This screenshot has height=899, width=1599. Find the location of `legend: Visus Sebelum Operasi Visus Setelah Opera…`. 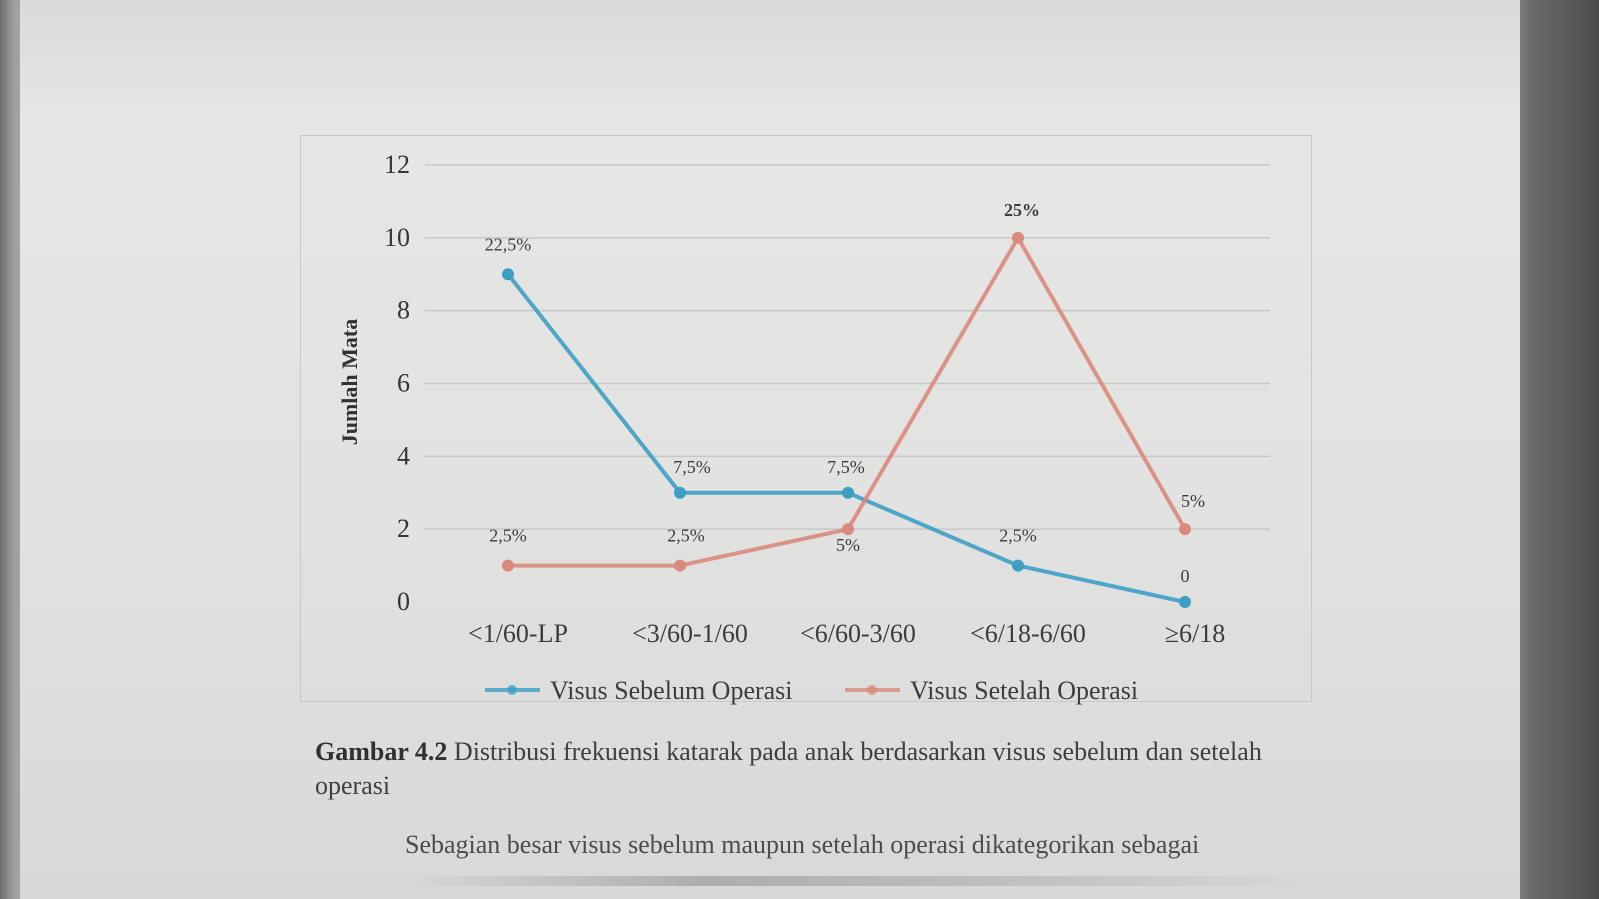

legend: Visus Sebelum Operasi Visus Setelah Opera… is located at coordinates (811, 690).